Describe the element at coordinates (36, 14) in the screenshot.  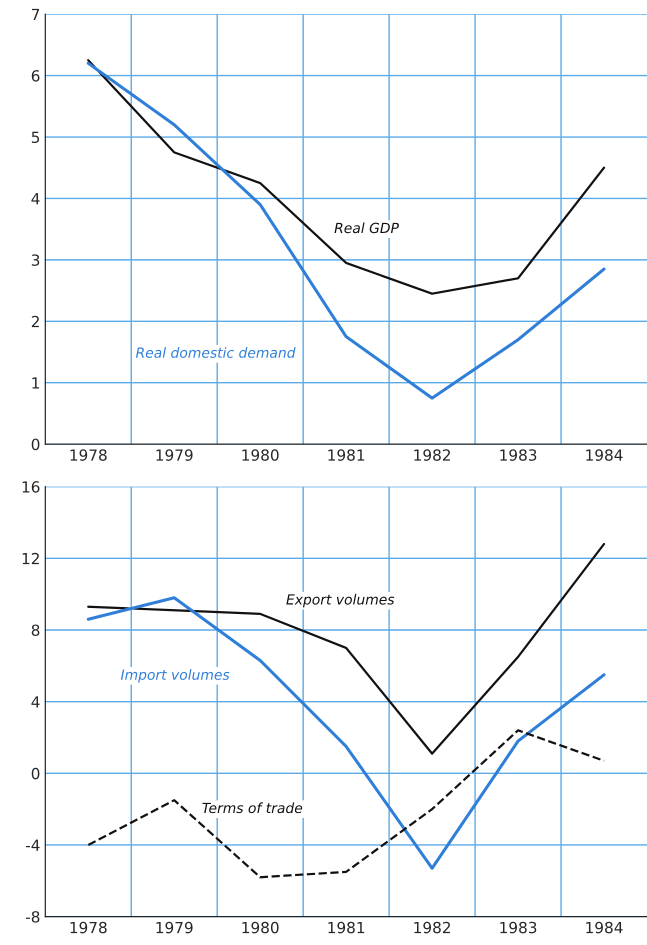
I see `y-tick-label: 7` at that location.